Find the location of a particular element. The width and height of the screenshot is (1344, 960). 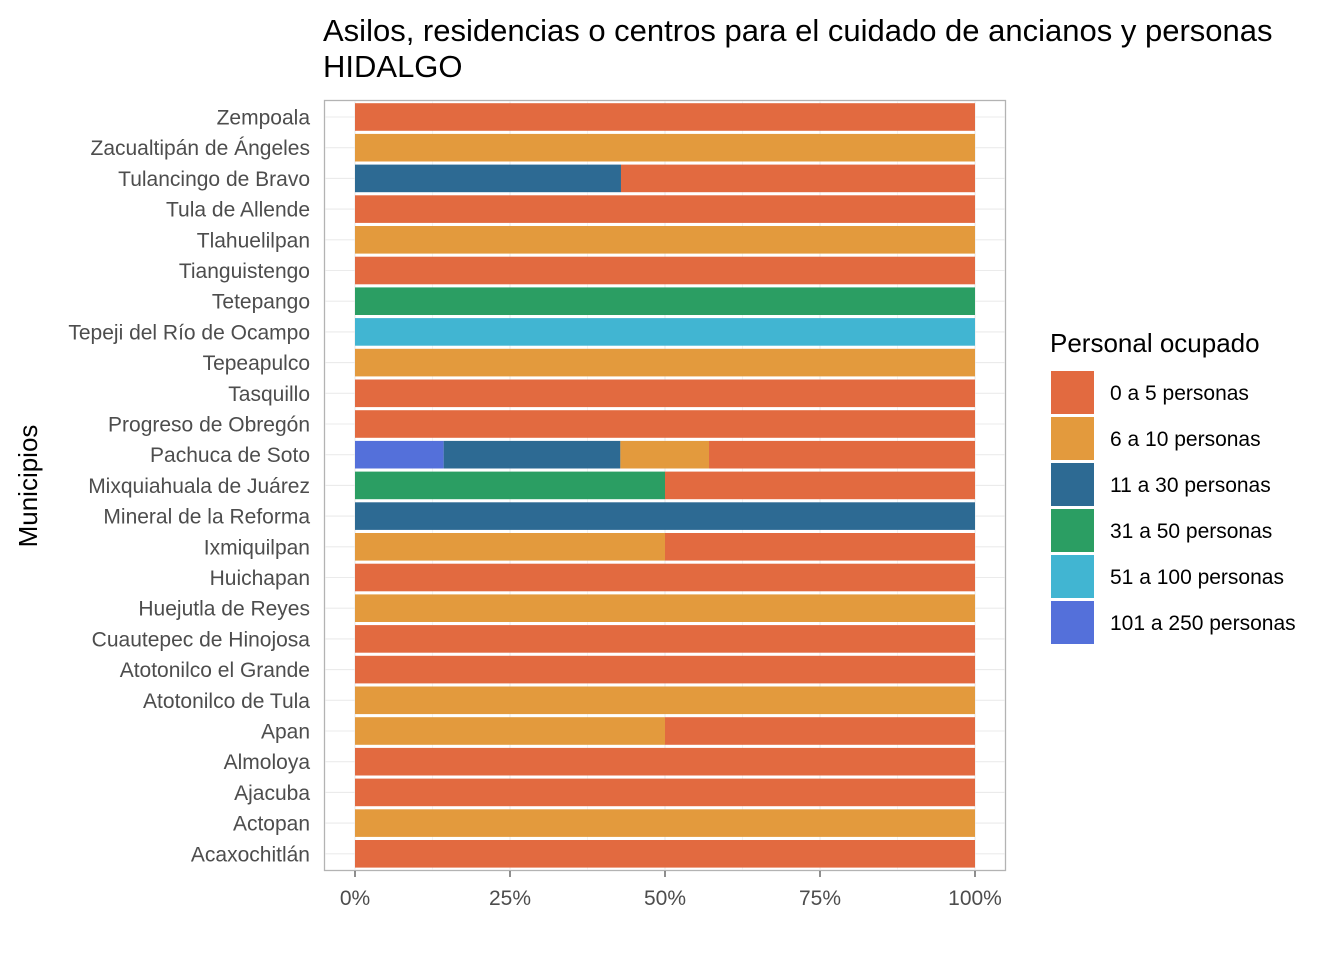

y-tick-label: Tasquillo is located at coordinates (269, 394).